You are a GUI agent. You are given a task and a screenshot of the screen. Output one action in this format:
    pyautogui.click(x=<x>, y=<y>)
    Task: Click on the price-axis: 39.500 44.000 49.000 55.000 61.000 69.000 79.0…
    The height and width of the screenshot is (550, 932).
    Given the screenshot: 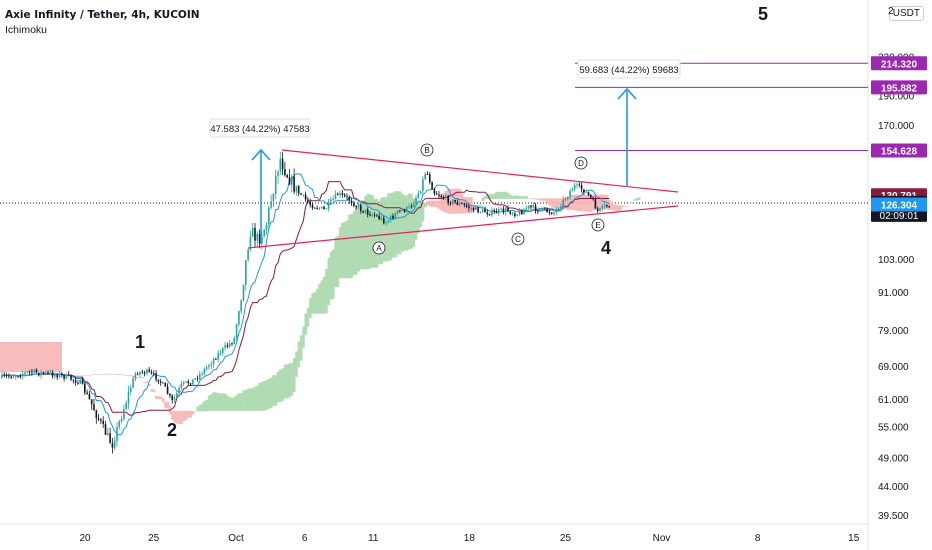 What is the action you would take?
    pyautogui.click(x=899, y=264)
    